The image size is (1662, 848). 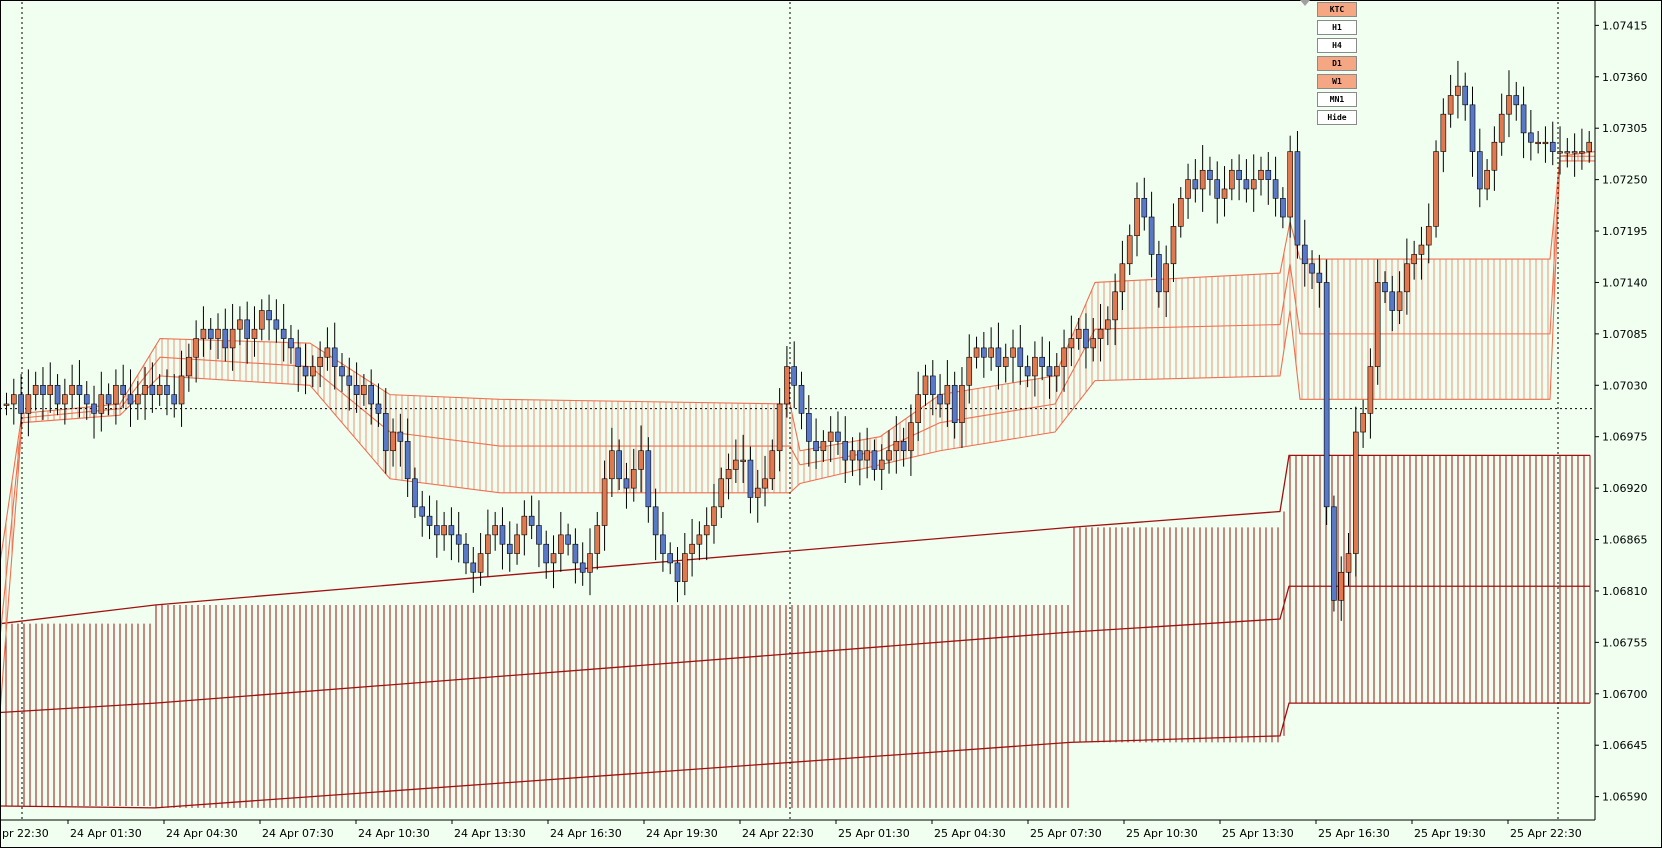 What do you see at coordinates (1625, 797) in the screenshot?
I see `price-tick-label: 1.06590` at bounding box center [1625, 797].